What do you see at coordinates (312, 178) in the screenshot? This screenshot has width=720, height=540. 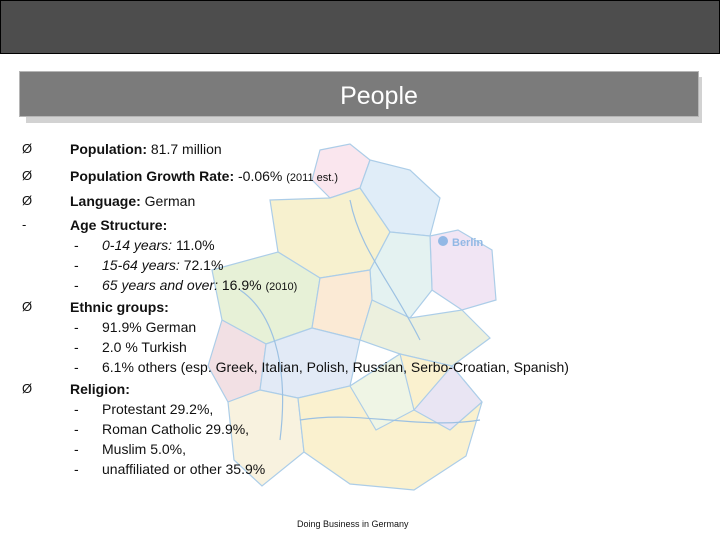 I see `growth-note: (2011 est.)` at bounding box center [312, 178].